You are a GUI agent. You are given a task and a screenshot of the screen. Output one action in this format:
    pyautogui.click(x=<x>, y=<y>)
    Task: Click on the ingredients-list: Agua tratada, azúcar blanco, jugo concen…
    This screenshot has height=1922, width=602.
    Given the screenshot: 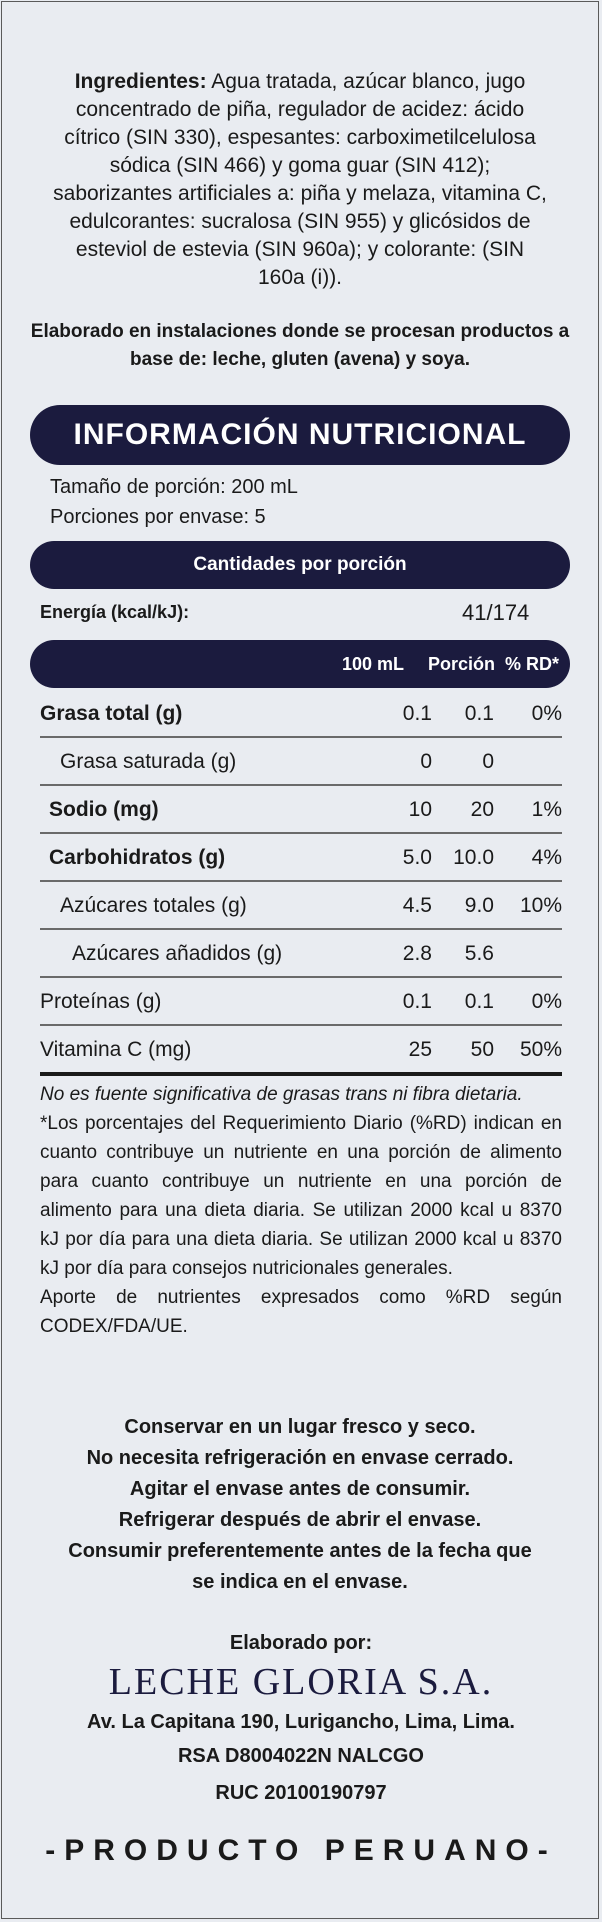 What is the action you would take?
    pyautogui.click(x=300, y=179)
    